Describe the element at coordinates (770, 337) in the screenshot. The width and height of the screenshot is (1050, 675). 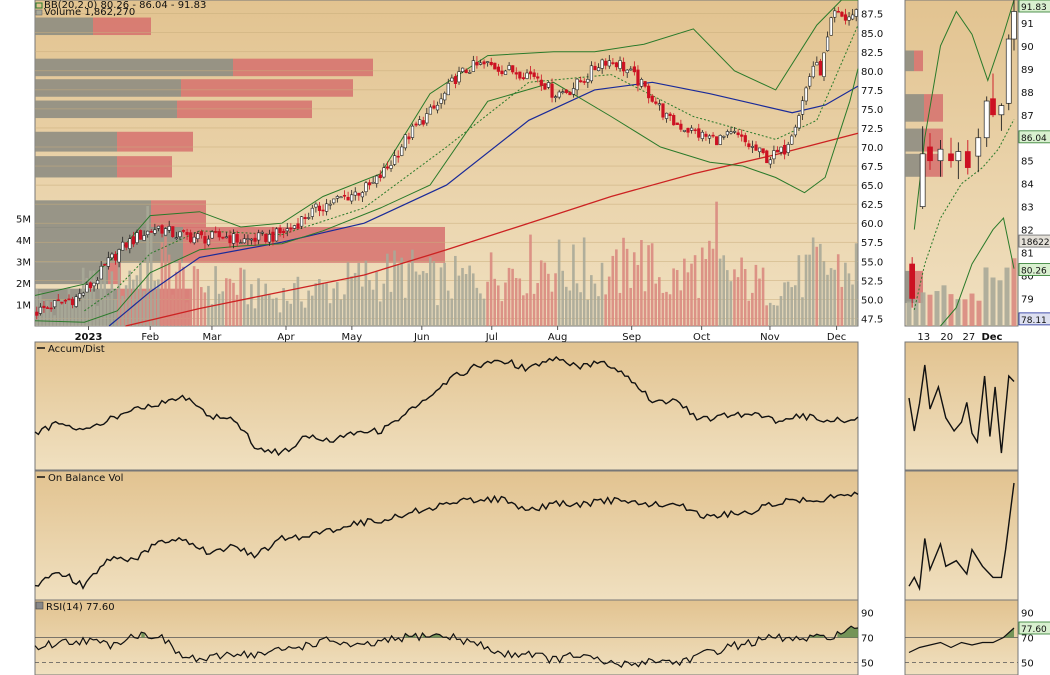
I see `x-axis-label: Nov` at that location.